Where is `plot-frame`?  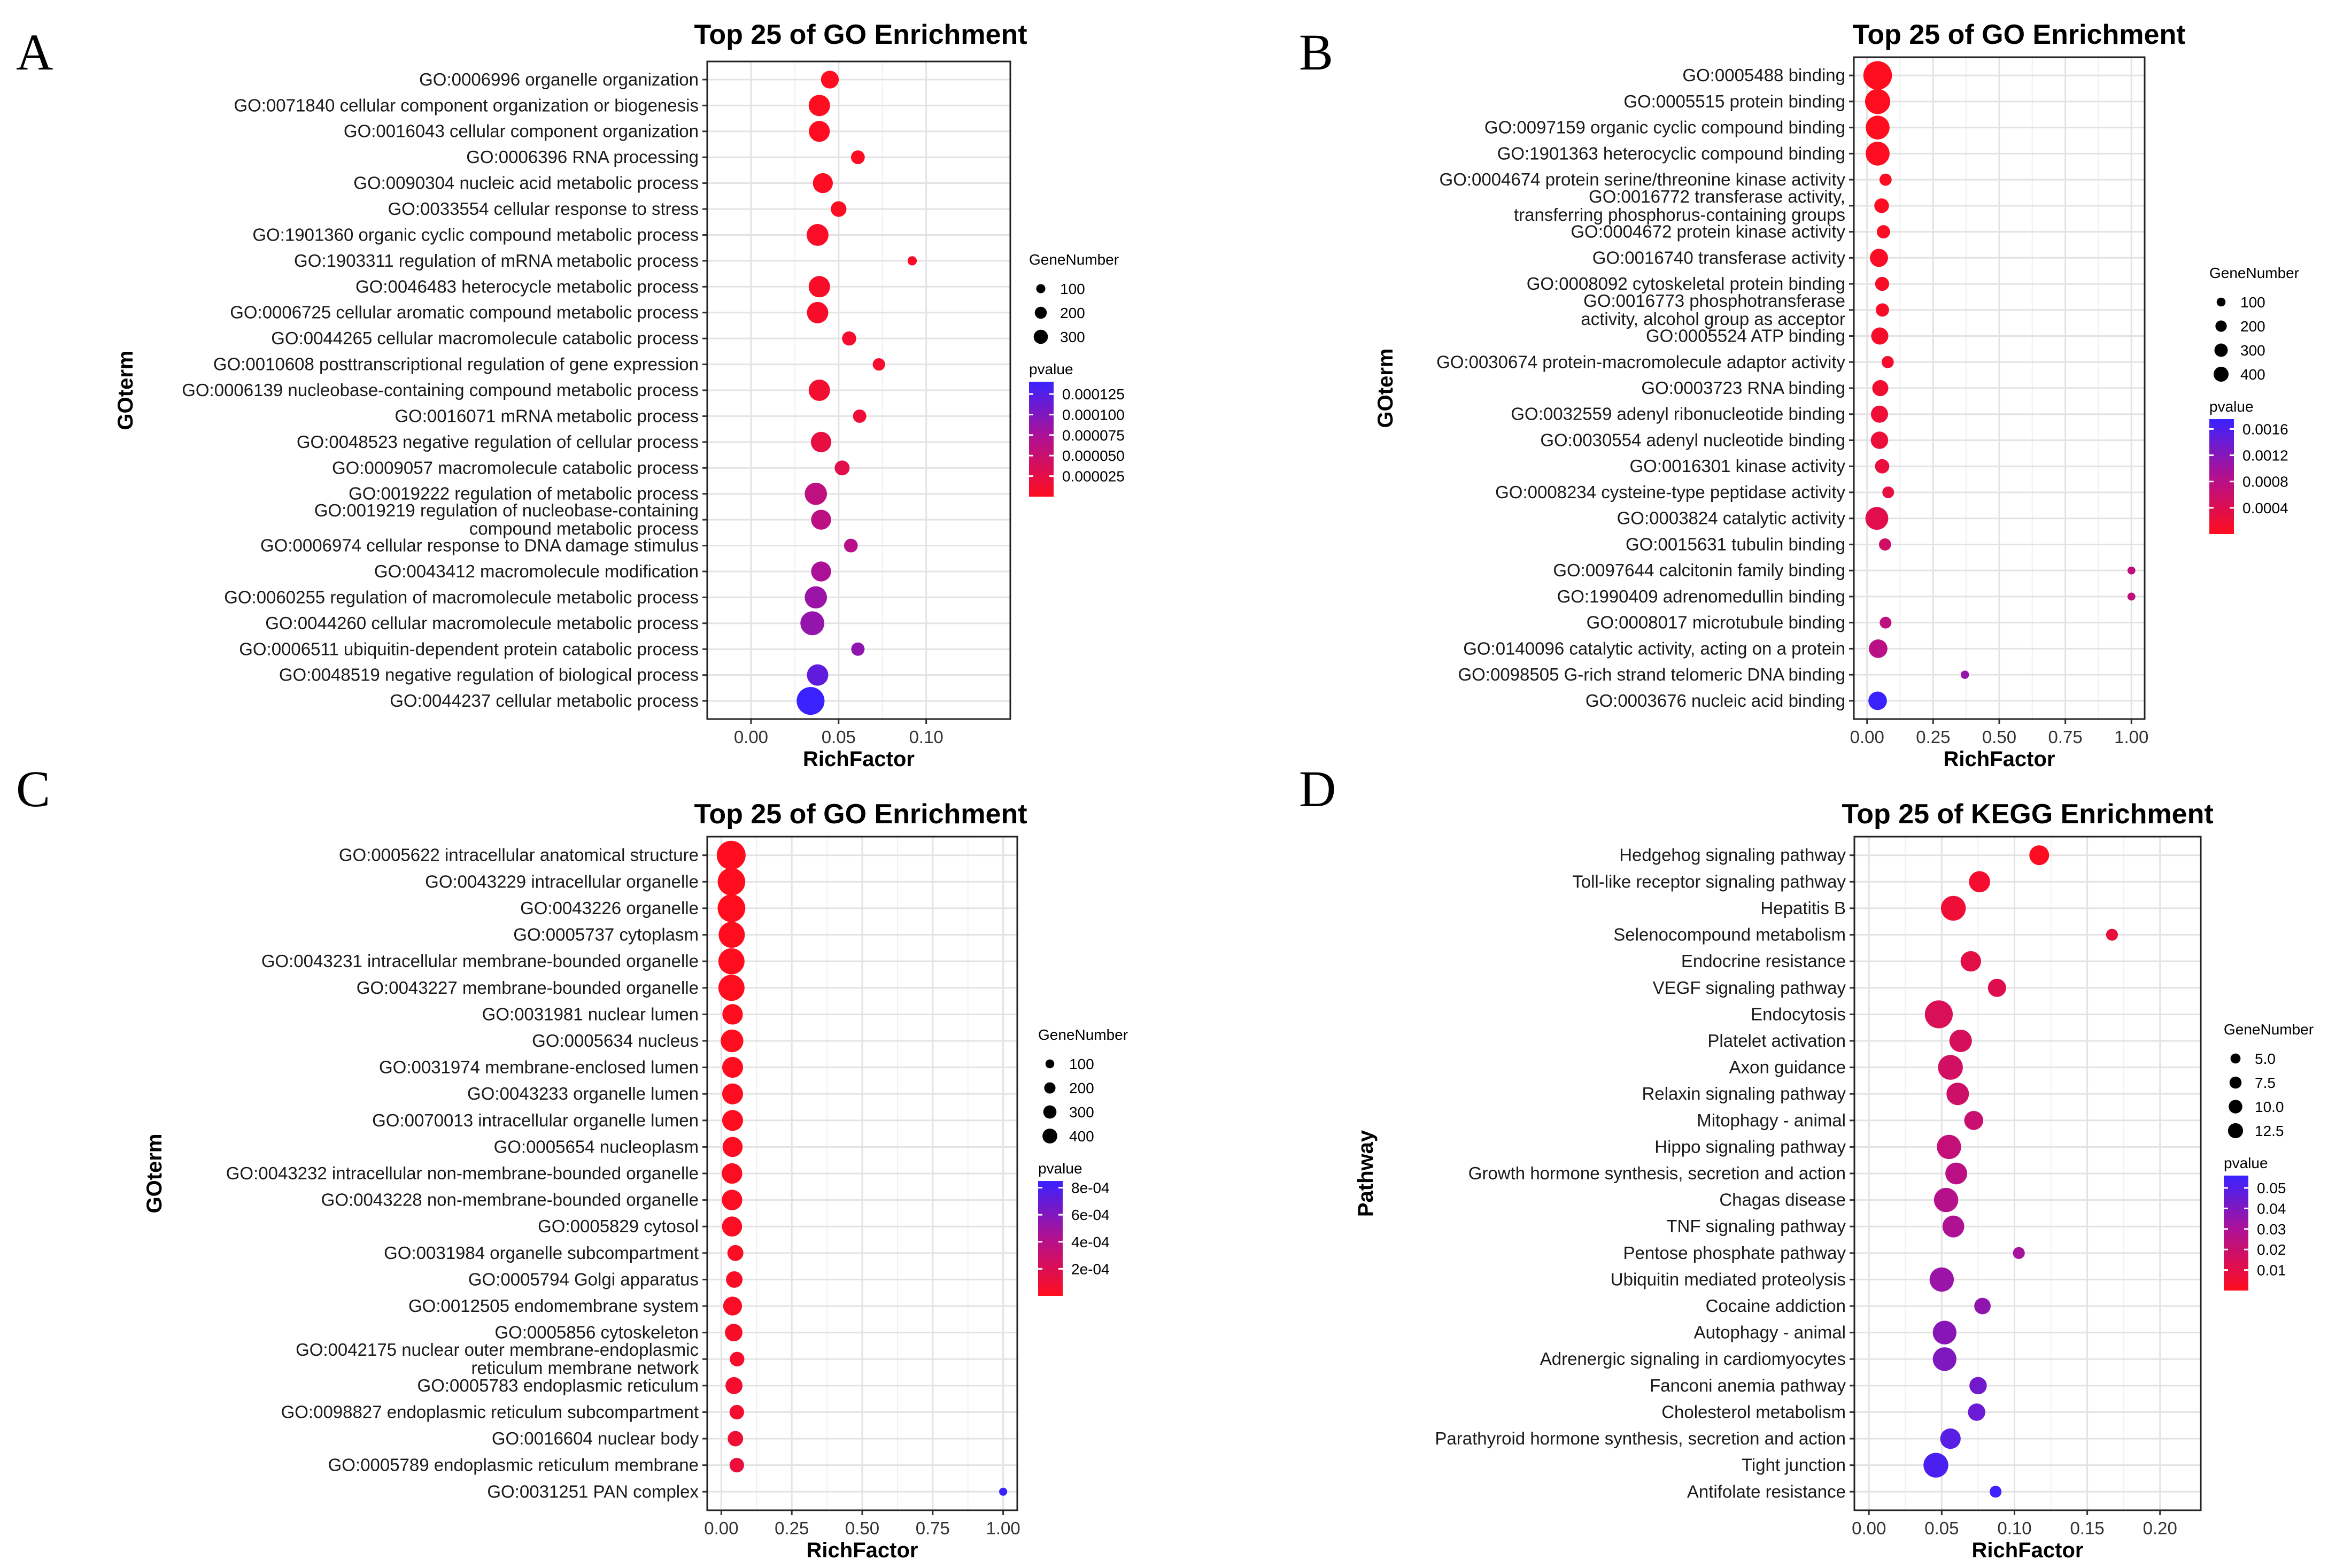 plot-frame is located at coordinates (2028, 1173).